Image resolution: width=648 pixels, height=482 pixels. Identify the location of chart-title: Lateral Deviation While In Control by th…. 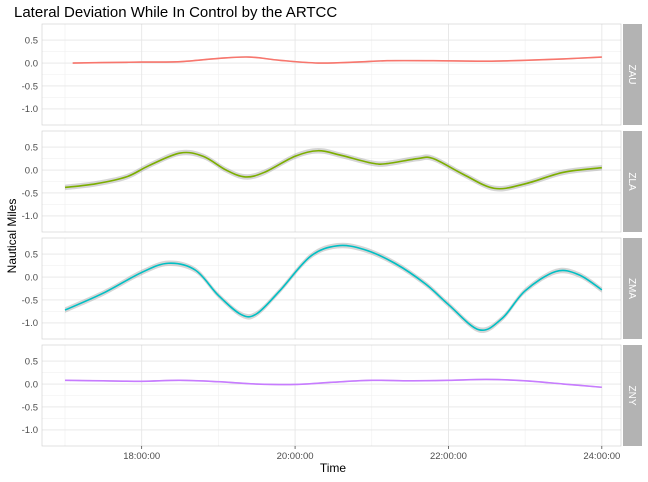
(175, 12).